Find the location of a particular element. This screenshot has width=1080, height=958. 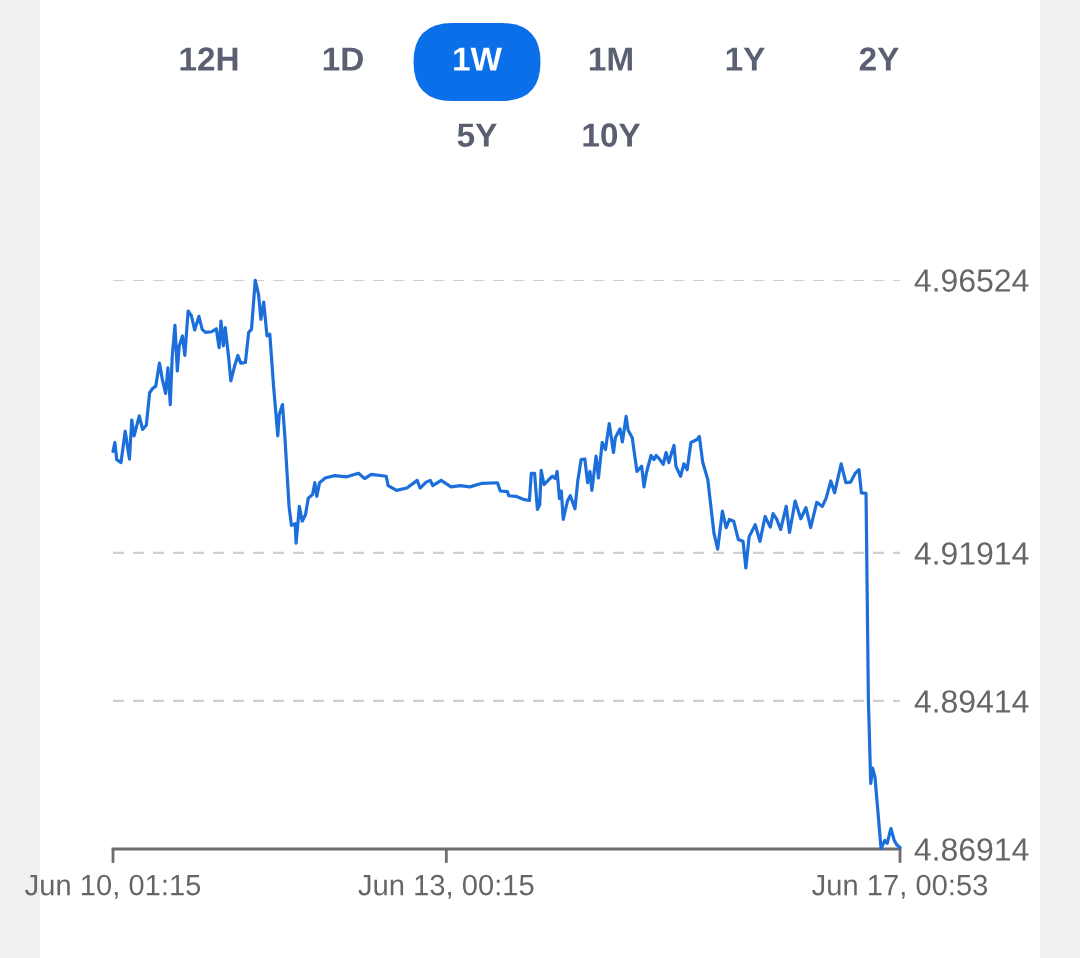

text: 1M is located at coordinates (610, 59).